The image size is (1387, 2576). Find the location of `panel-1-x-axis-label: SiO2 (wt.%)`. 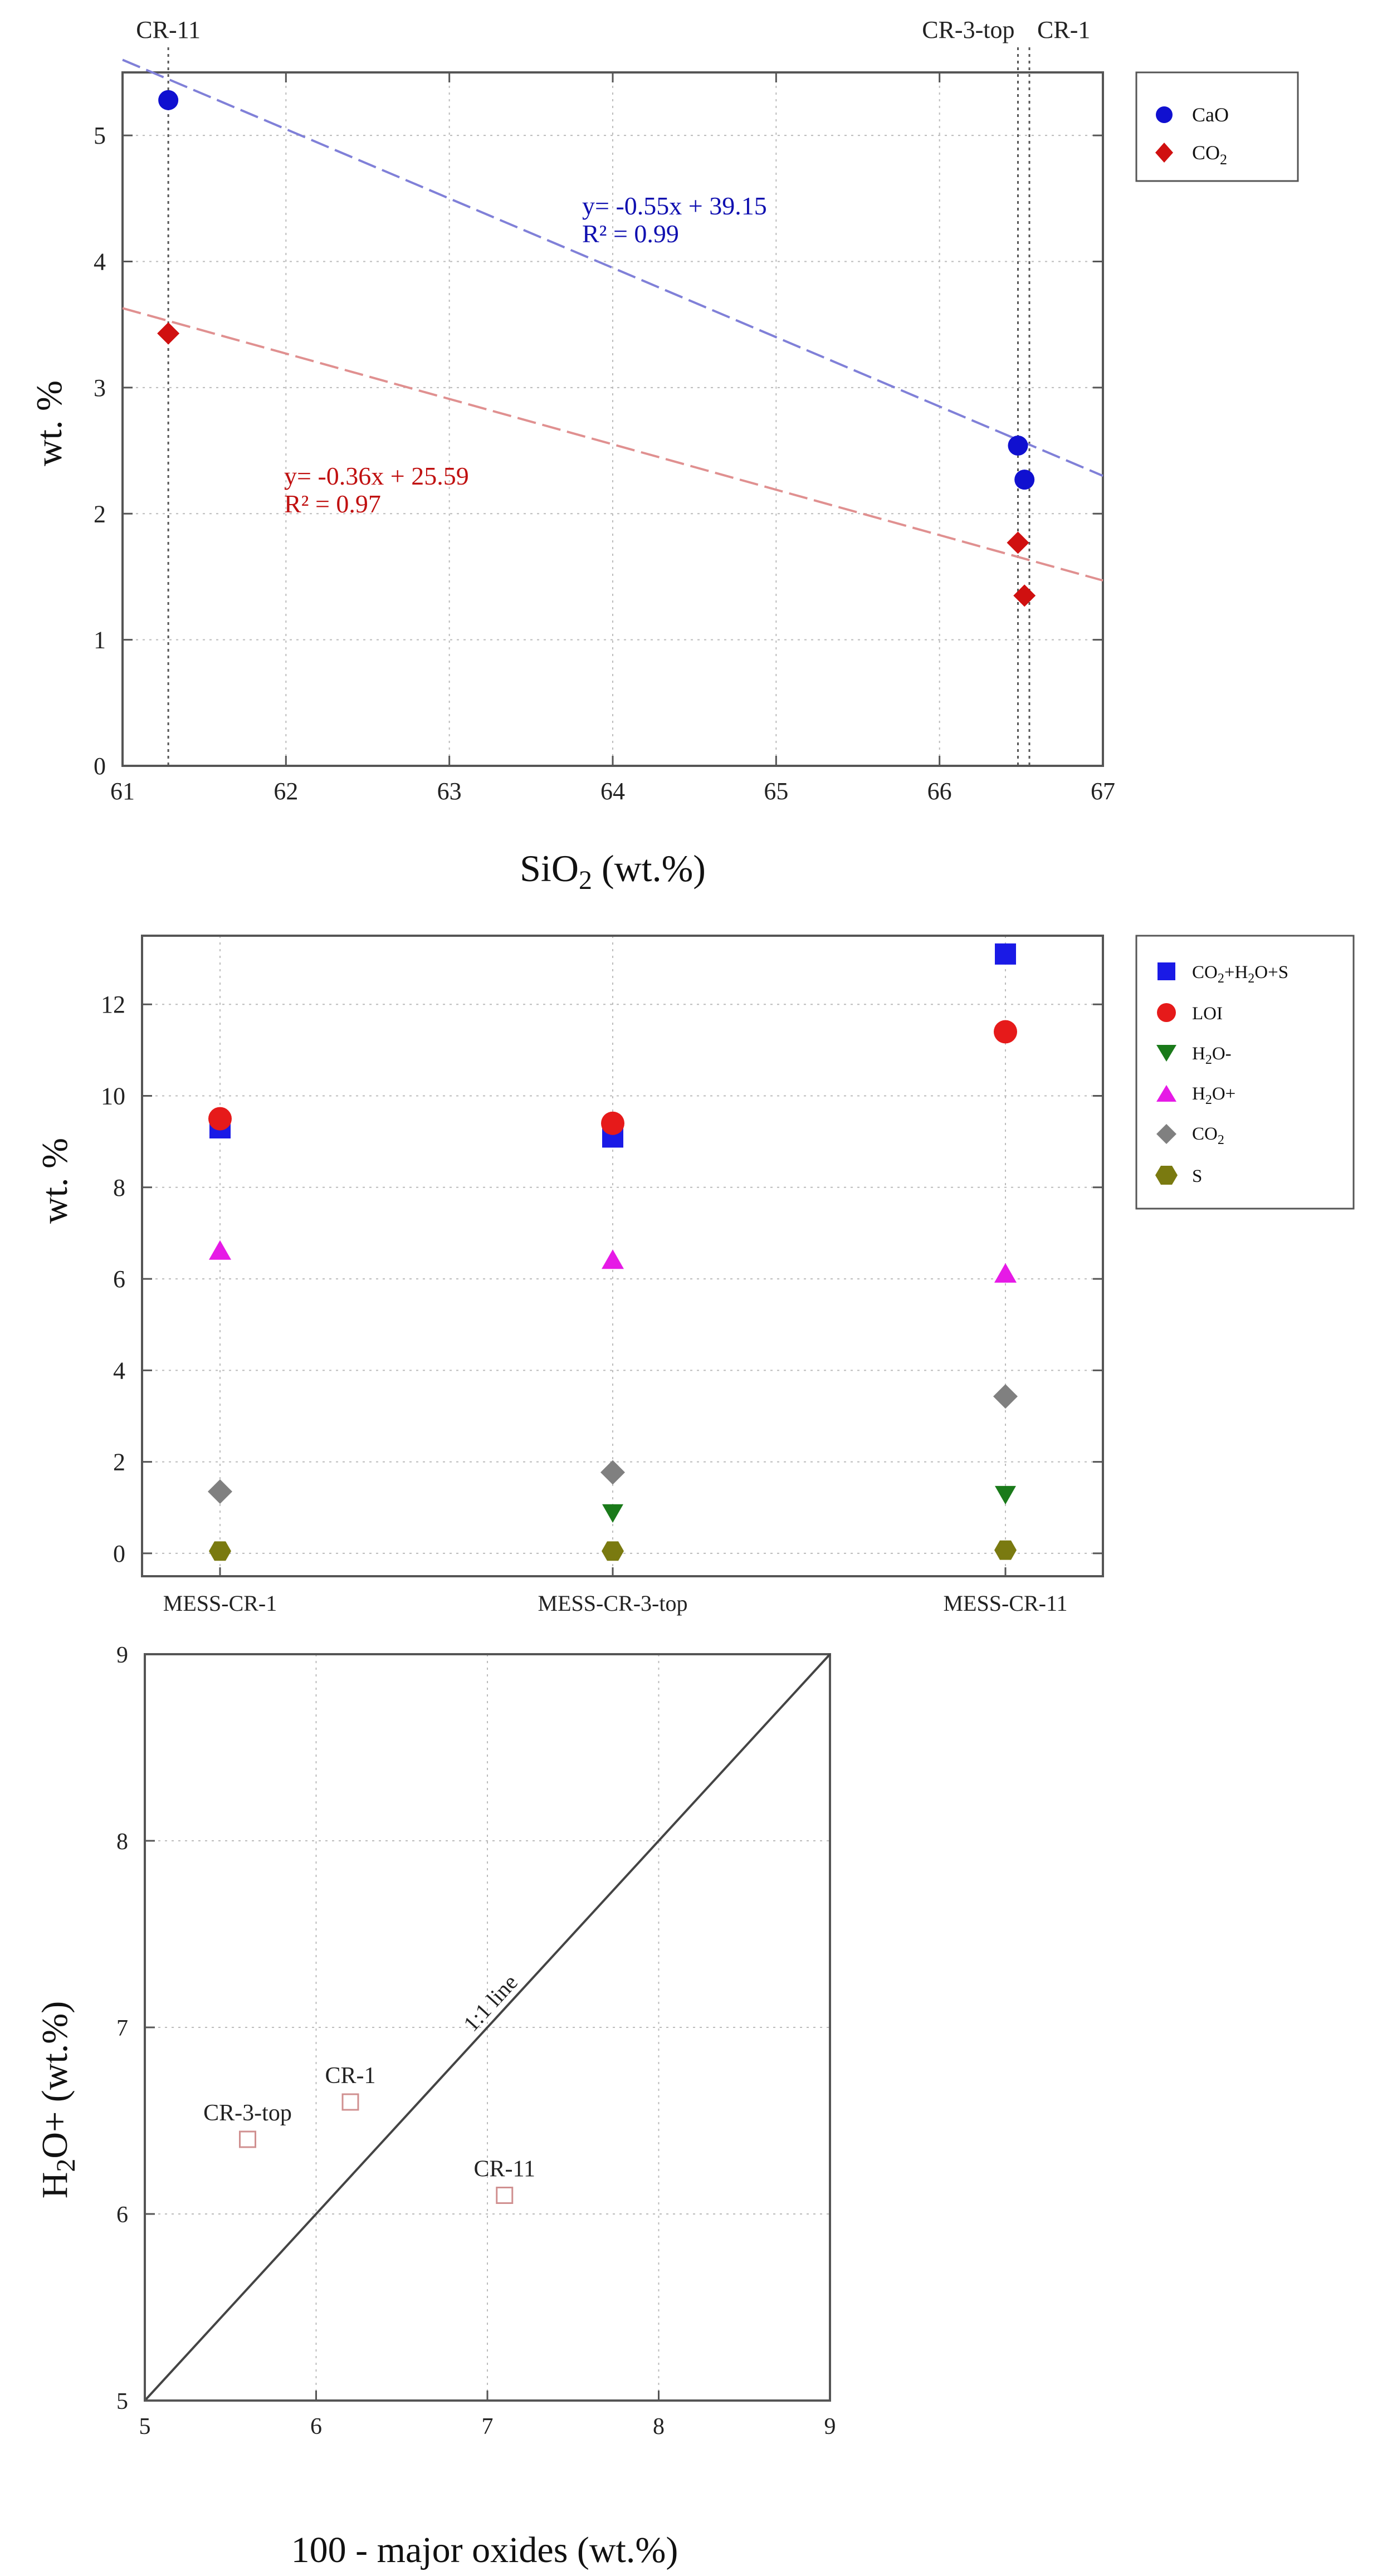

panel-1-x-axis-label: SiO2 (wt.%) is located at coordinates (613, 871).